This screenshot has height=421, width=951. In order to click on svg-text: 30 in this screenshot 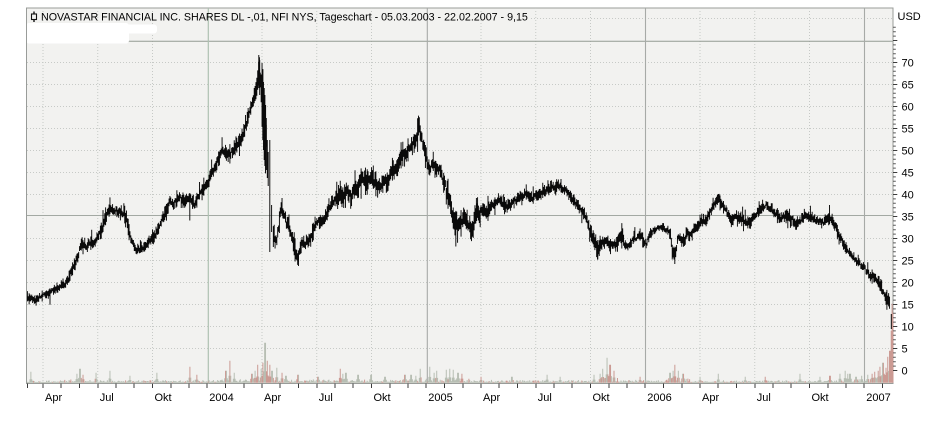, I will do `click(908, 239)`.